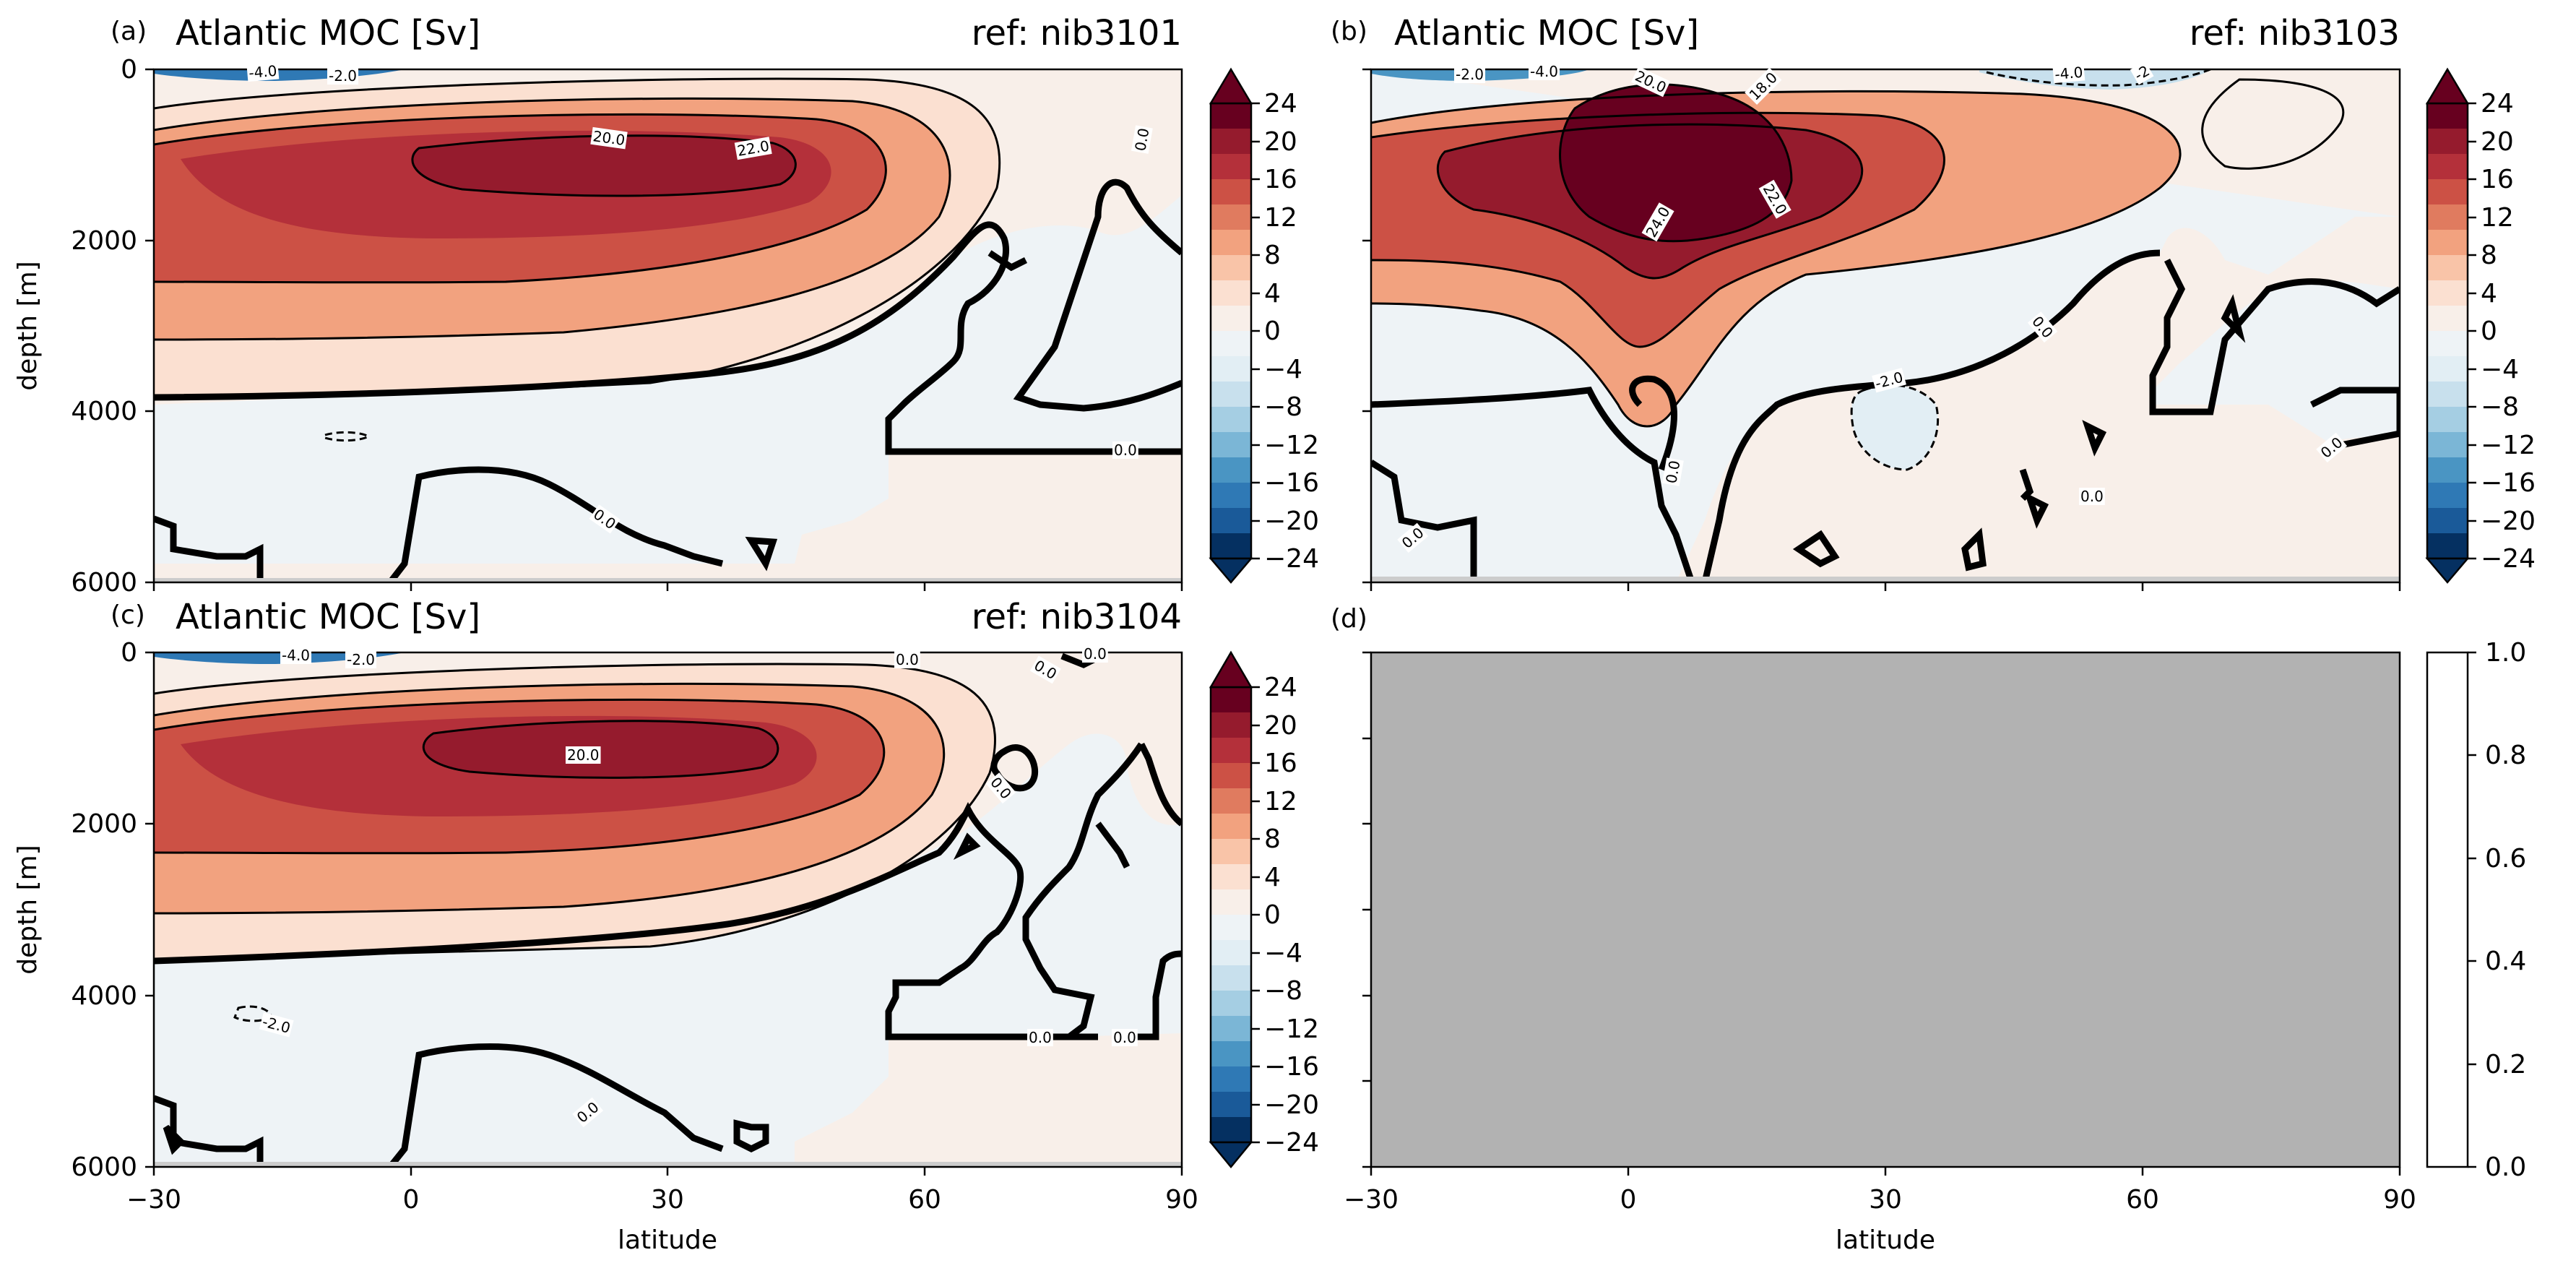 The image size is (2576, 1263). I want to click on panel-c-xlabel: latitude, so click(668, 1240).